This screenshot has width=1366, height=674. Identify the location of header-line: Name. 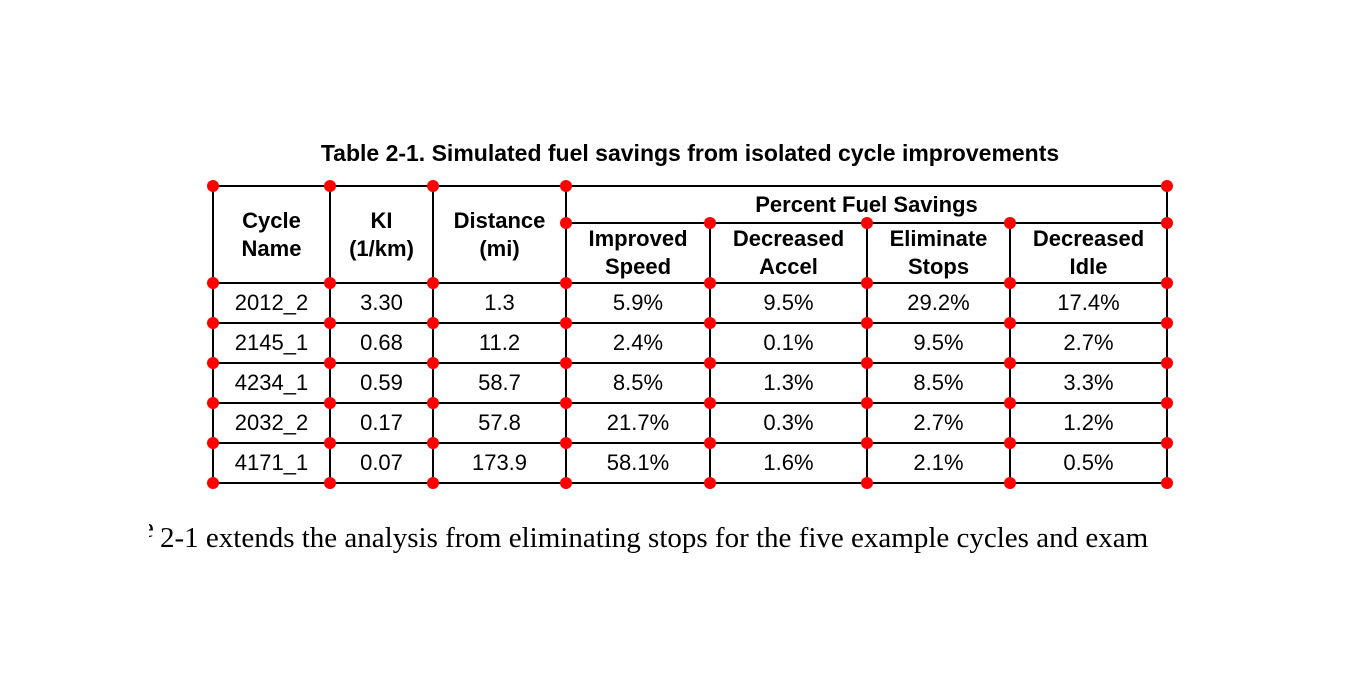
(271, 248).